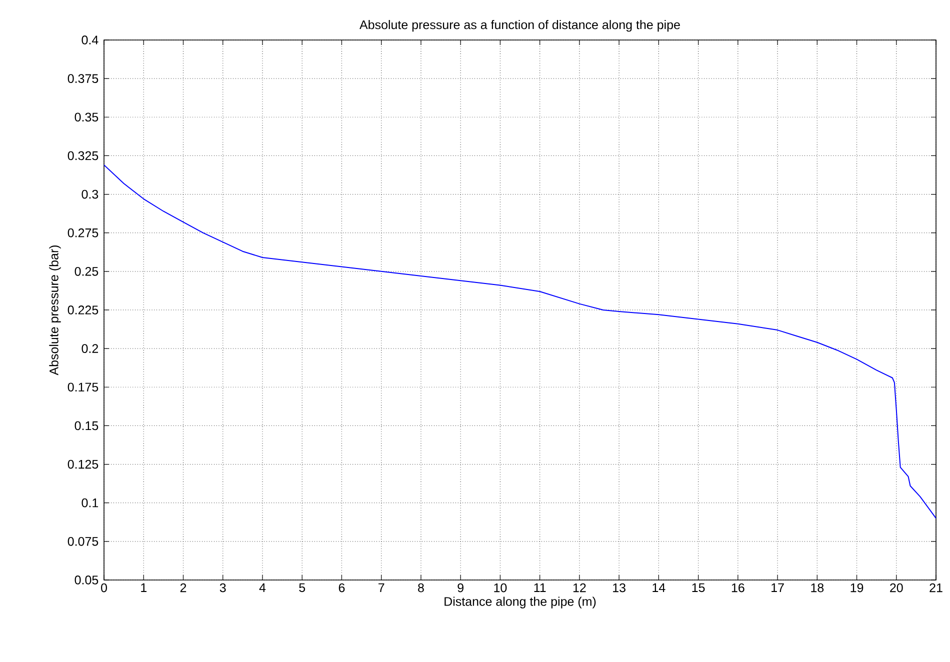 This screenshot has width=950, height=662. I want to click on x-tick-label: 13, so click(619, 587).